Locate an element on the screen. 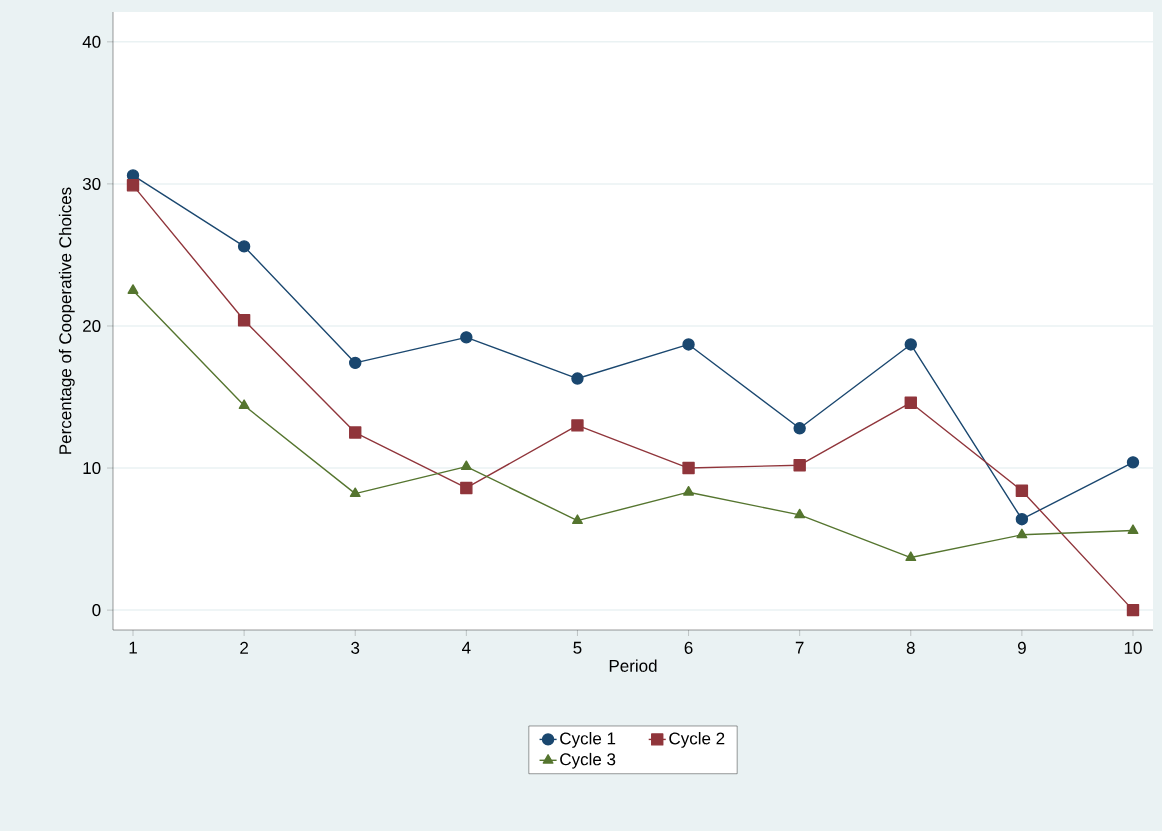 This screenshot has width=1162, height=831. x-tick-label: 4 is located at coordinates (466, 647).